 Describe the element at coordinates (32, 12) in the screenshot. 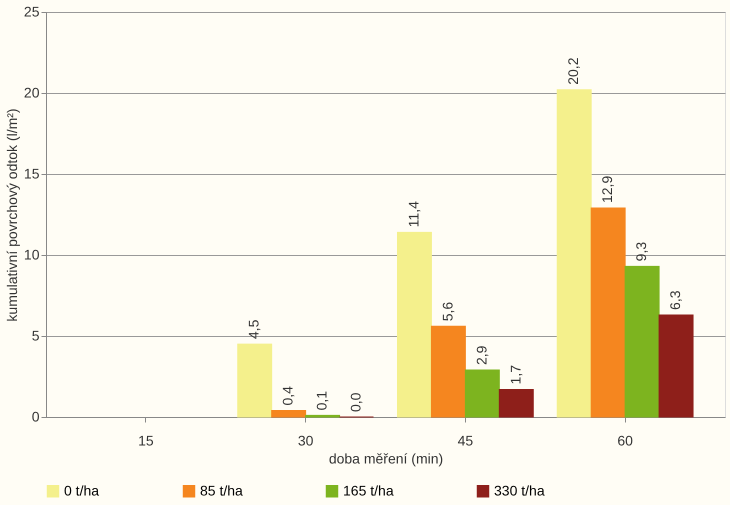

I see `y-tick-label: 25` at that location.